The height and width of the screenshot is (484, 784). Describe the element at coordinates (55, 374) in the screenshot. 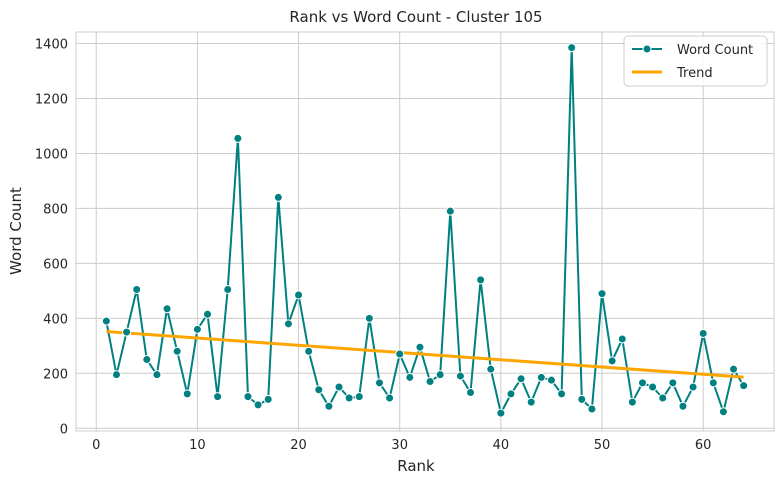

I see `y-tick-label: 200` at that location.